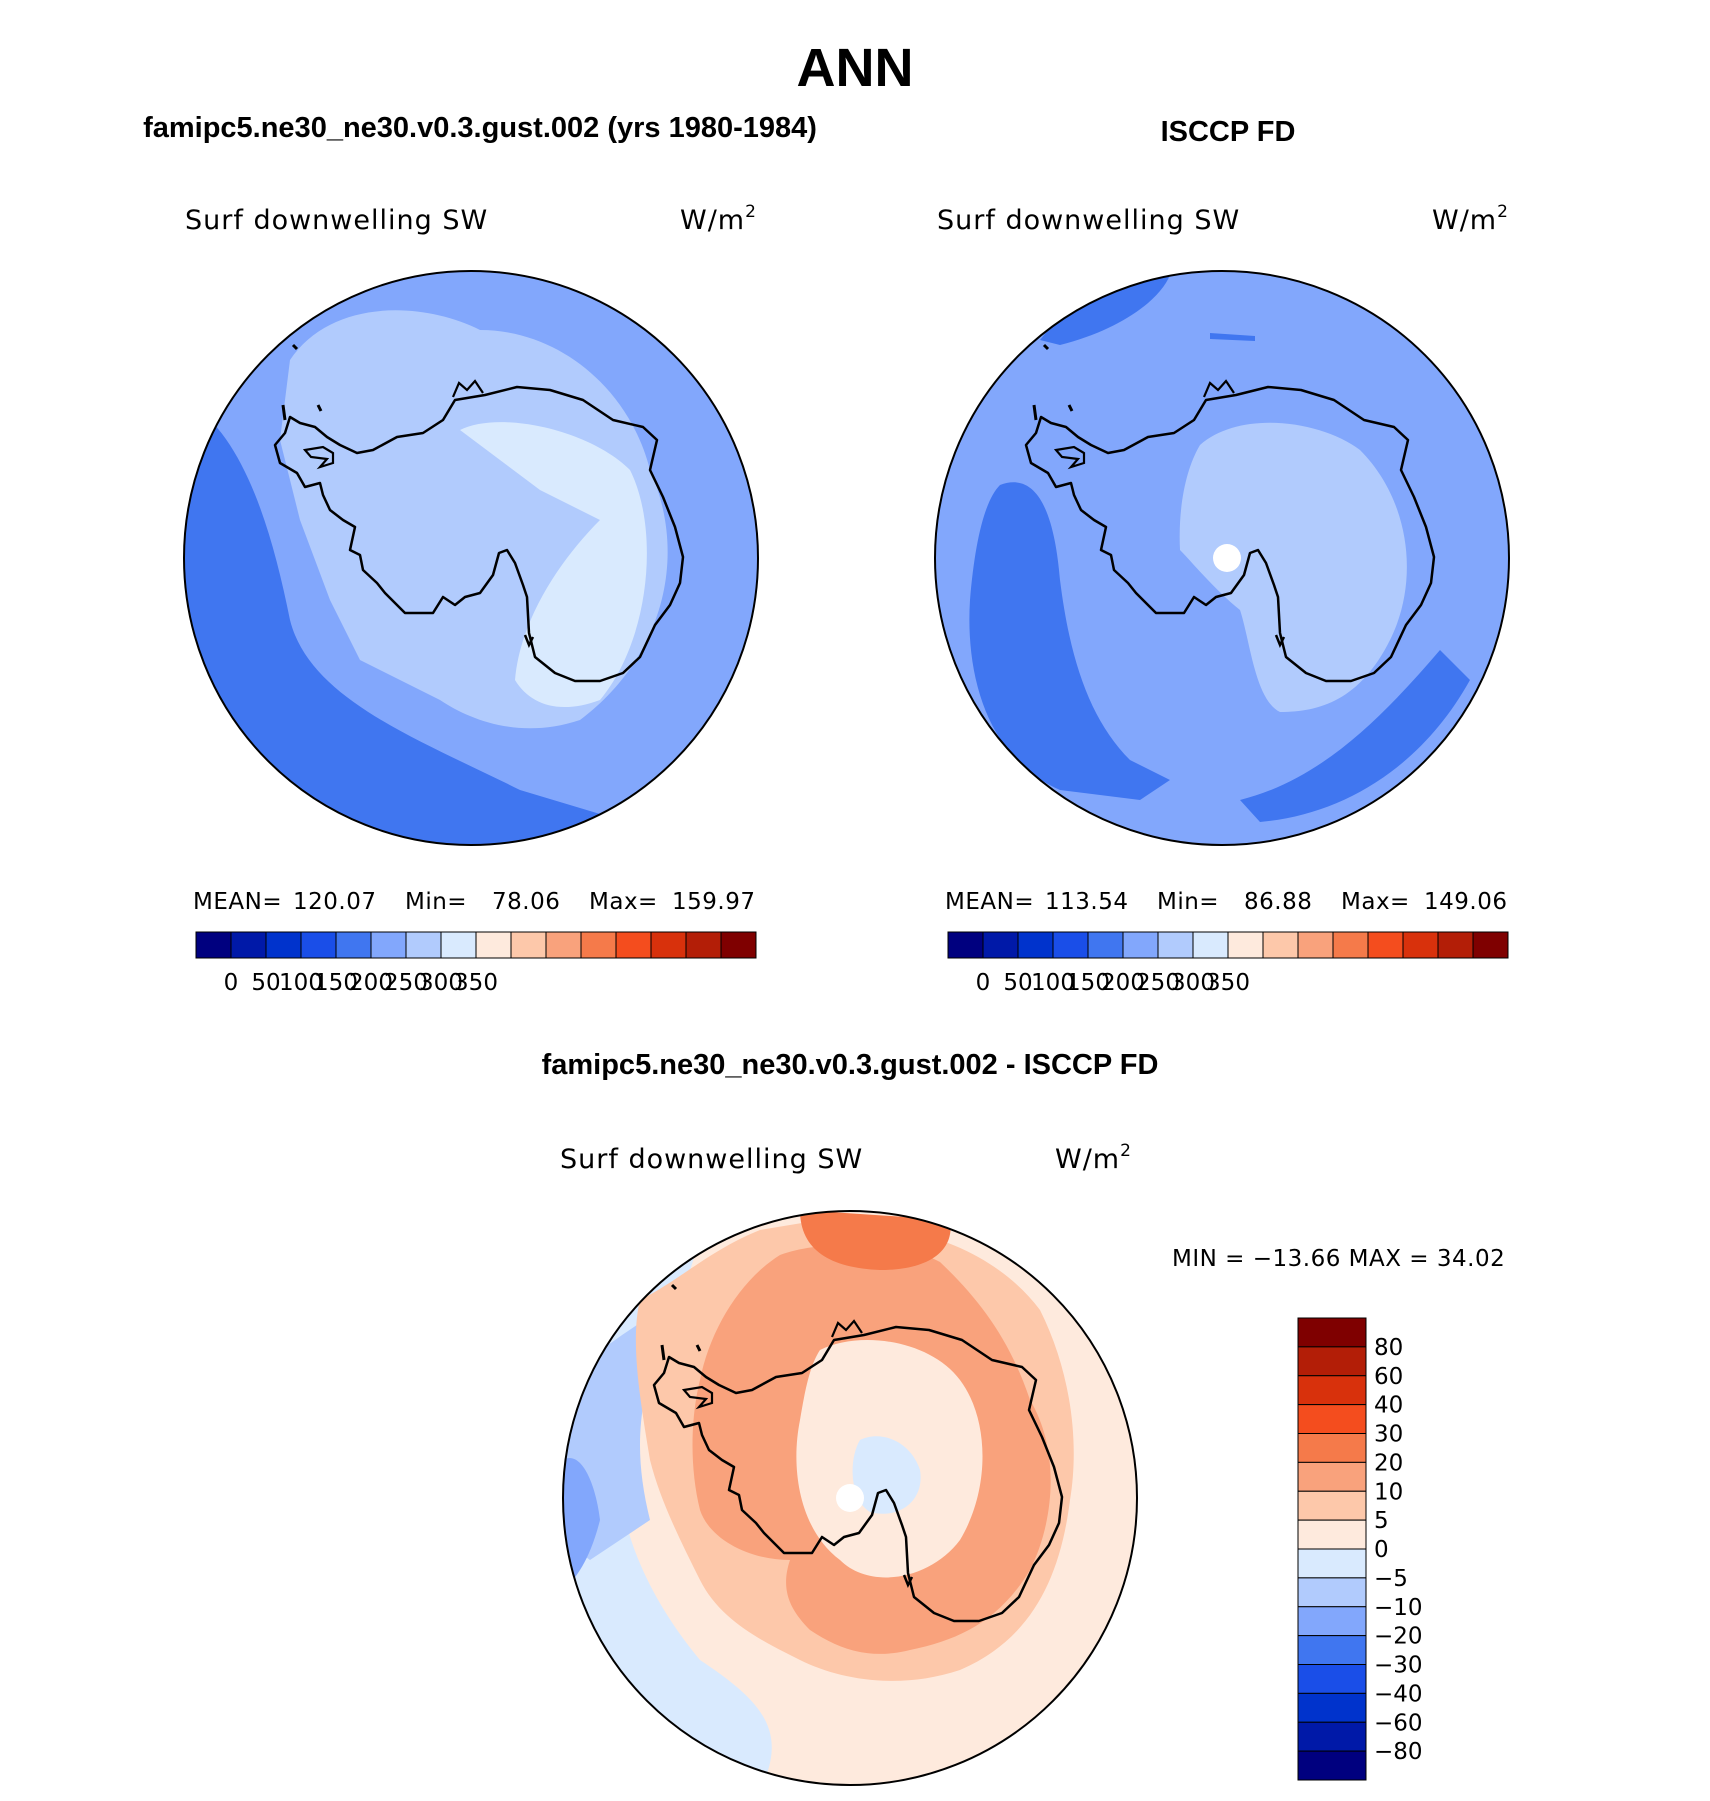  What do you see at coordinates (1381, 1521) in the screenshot?
I see `colorbar-tick-label: 5` at bounding box center [1381, 1521].